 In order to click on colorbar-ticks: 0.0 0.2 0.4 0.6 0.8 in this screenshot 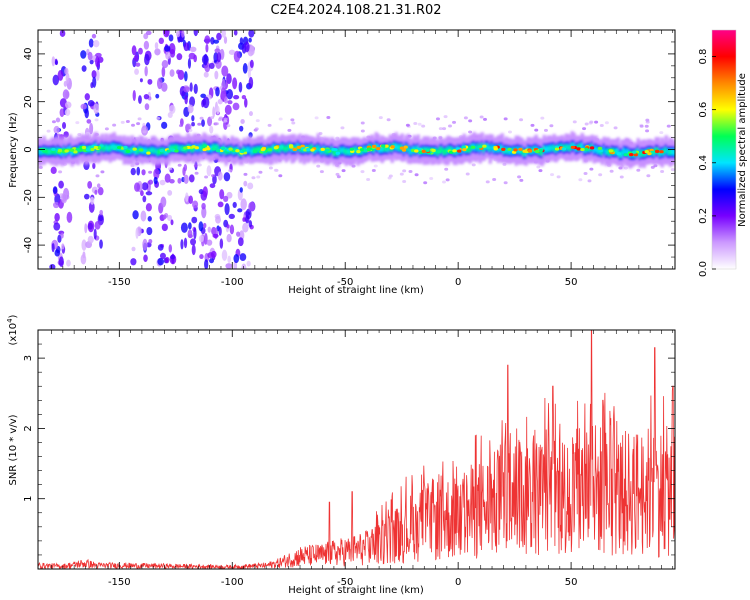, I will do `click(717, 153)`.